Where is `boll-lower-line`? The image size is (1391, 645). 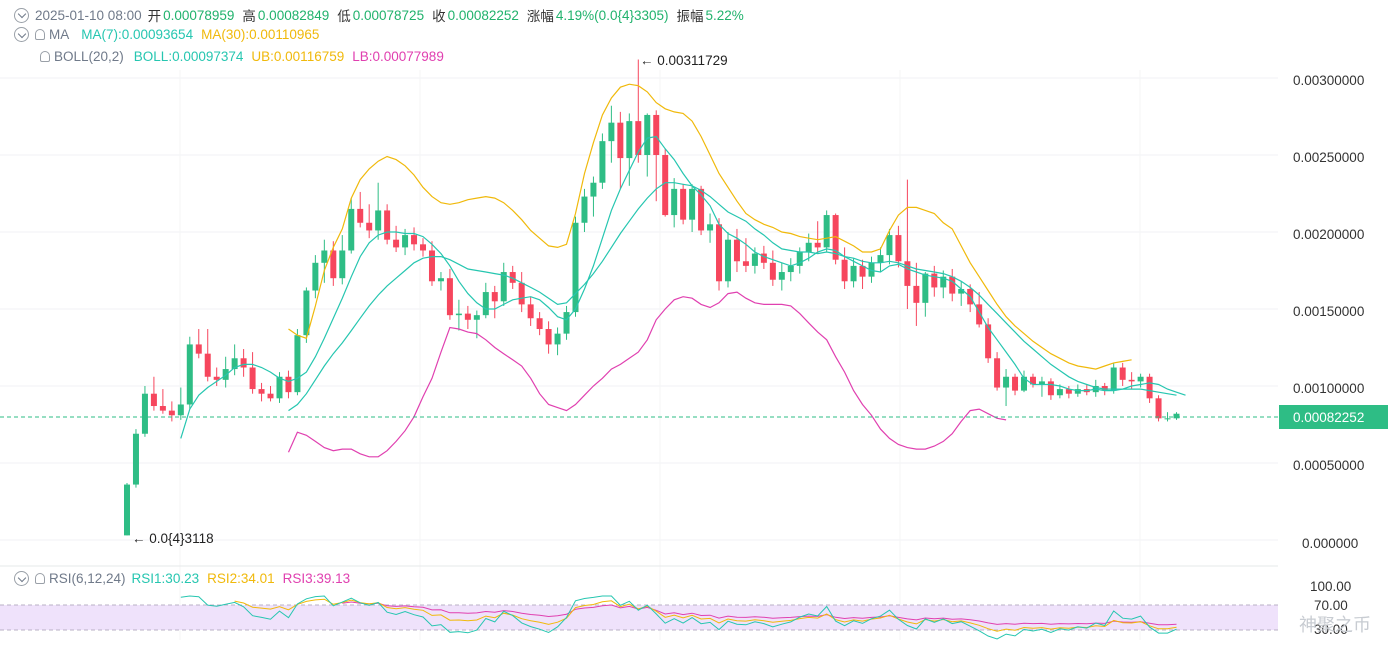
boll-lower-line is located at coordinates (647, 374).